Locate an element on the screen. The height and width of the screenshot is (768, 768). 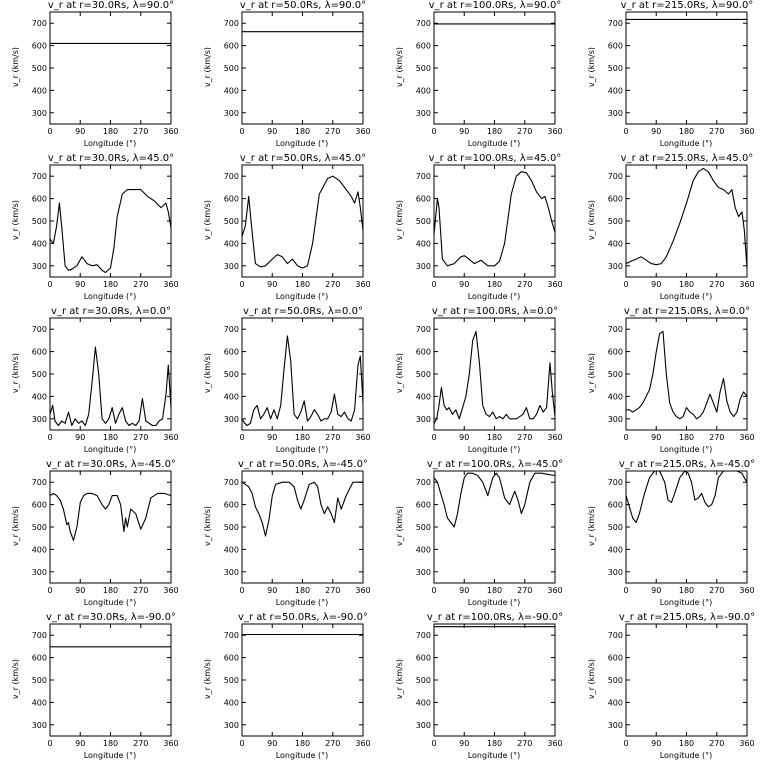
chart-title: v_r at r=30.0Rs, λ=90.0° is located at coordinates (111, 5).